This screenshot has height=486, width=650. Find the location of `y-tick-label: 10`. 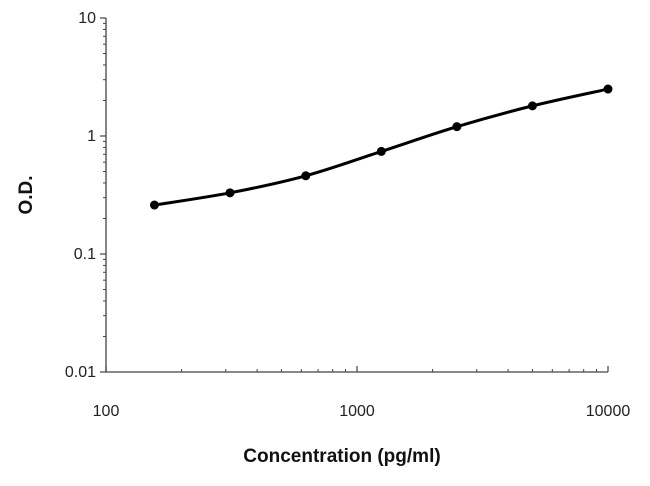

y-tick-label: 10 is located at coordinates (87, 18).